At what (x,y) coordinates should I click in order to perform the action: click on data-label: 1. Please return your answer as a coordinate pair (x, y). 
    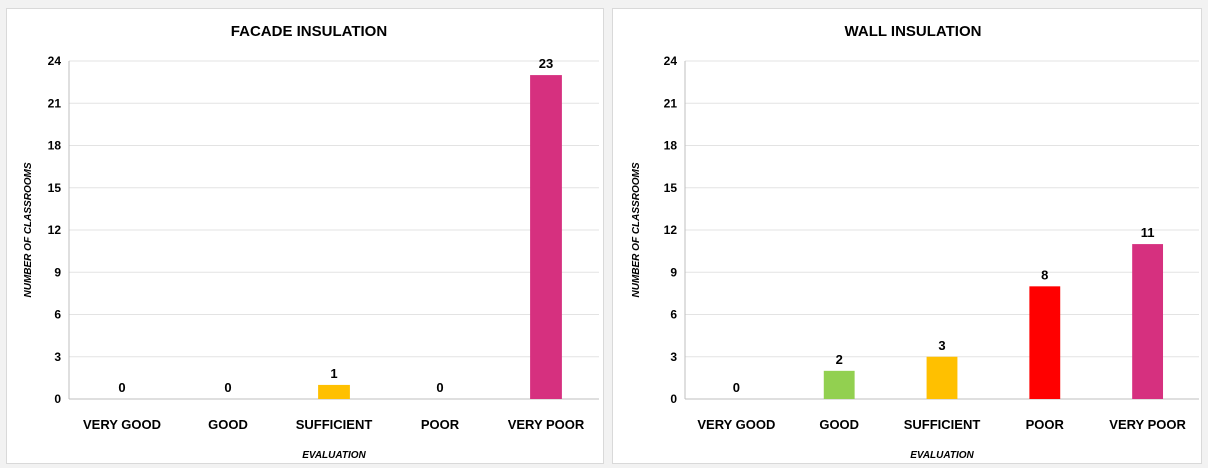
    Looking at the image, I should click on (333, 373).